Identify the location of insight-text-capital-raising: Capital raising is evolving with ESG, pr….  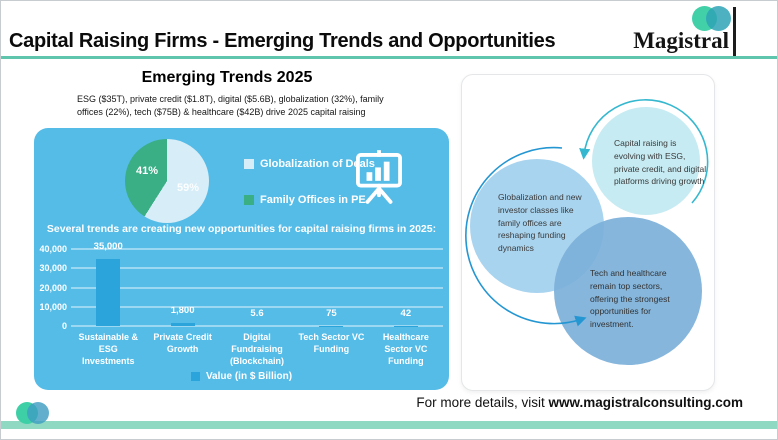
(660, 162).